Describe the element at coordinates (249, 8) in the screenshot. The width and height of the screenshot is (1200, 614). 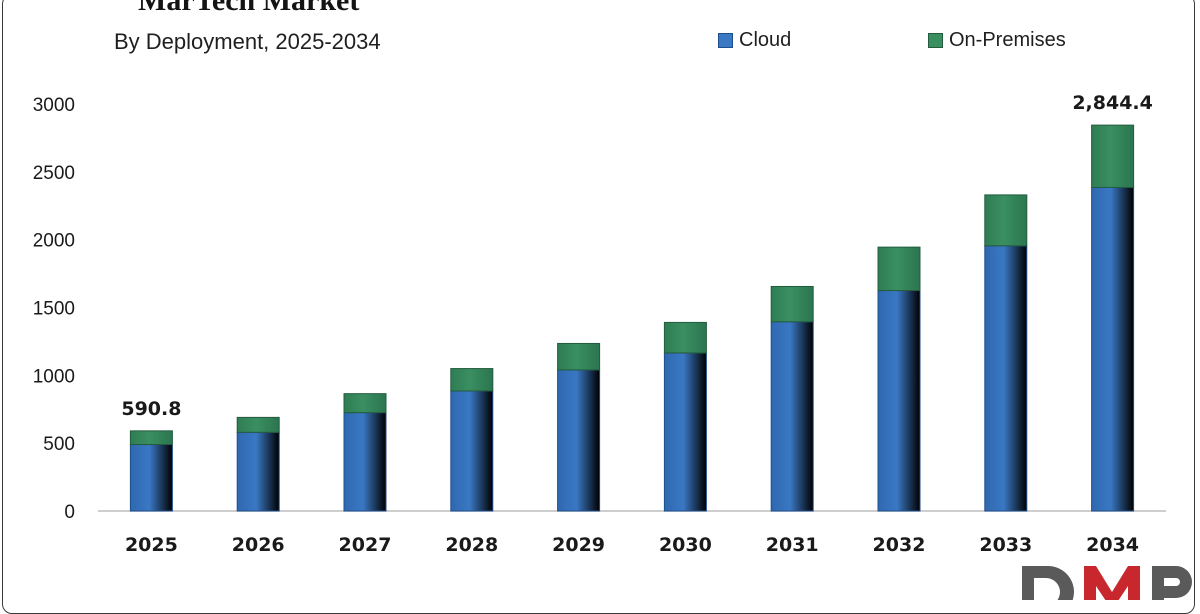
I see `chart-title: MarTech Market` at that location.